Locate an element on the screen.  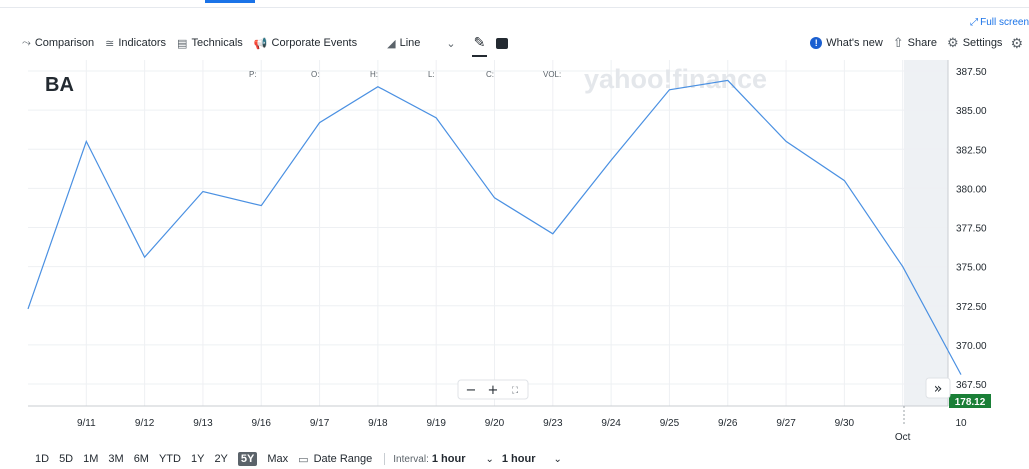
range-button-6m: 6M is located at coordinates (141, 459).